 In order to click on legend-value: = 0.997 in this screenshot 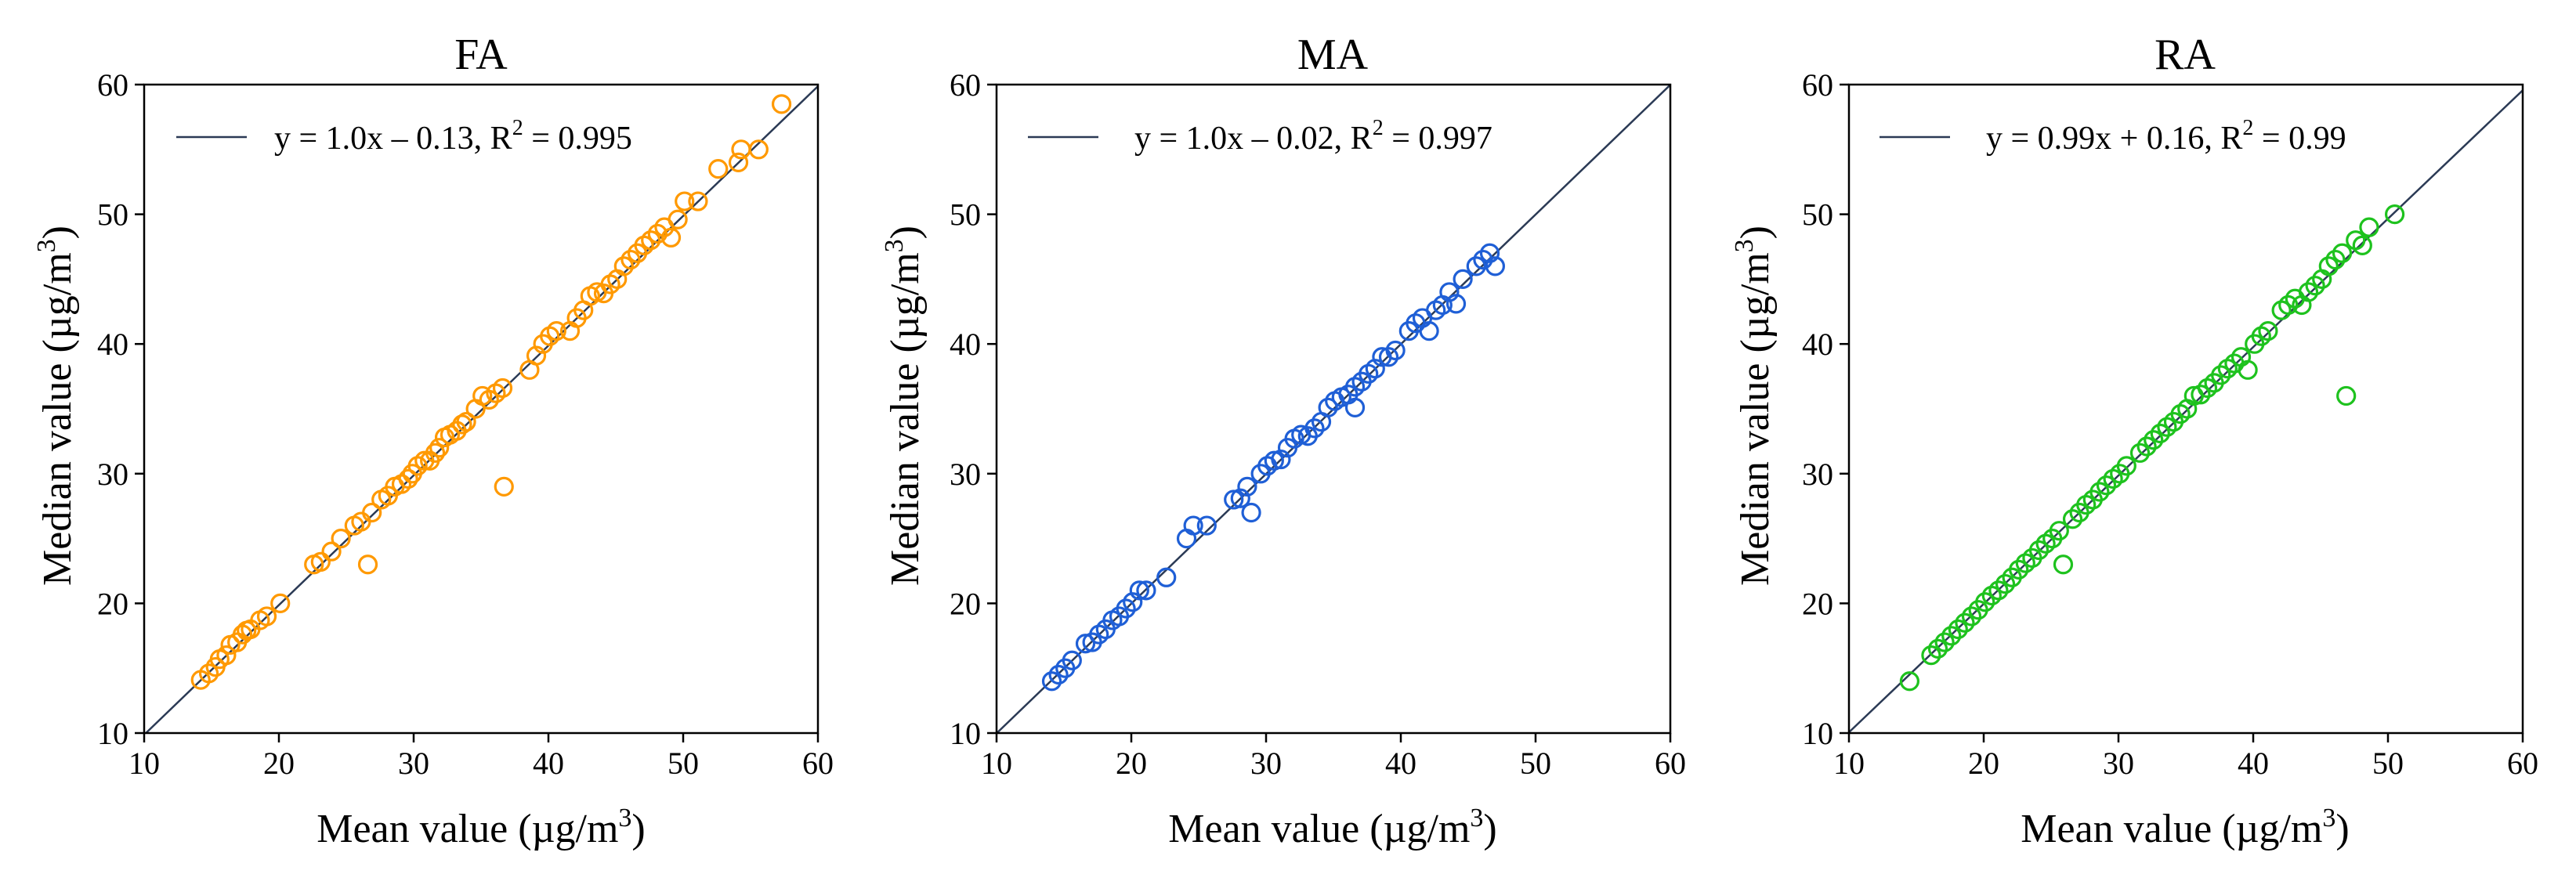, I will do `click(1438, 139)`.